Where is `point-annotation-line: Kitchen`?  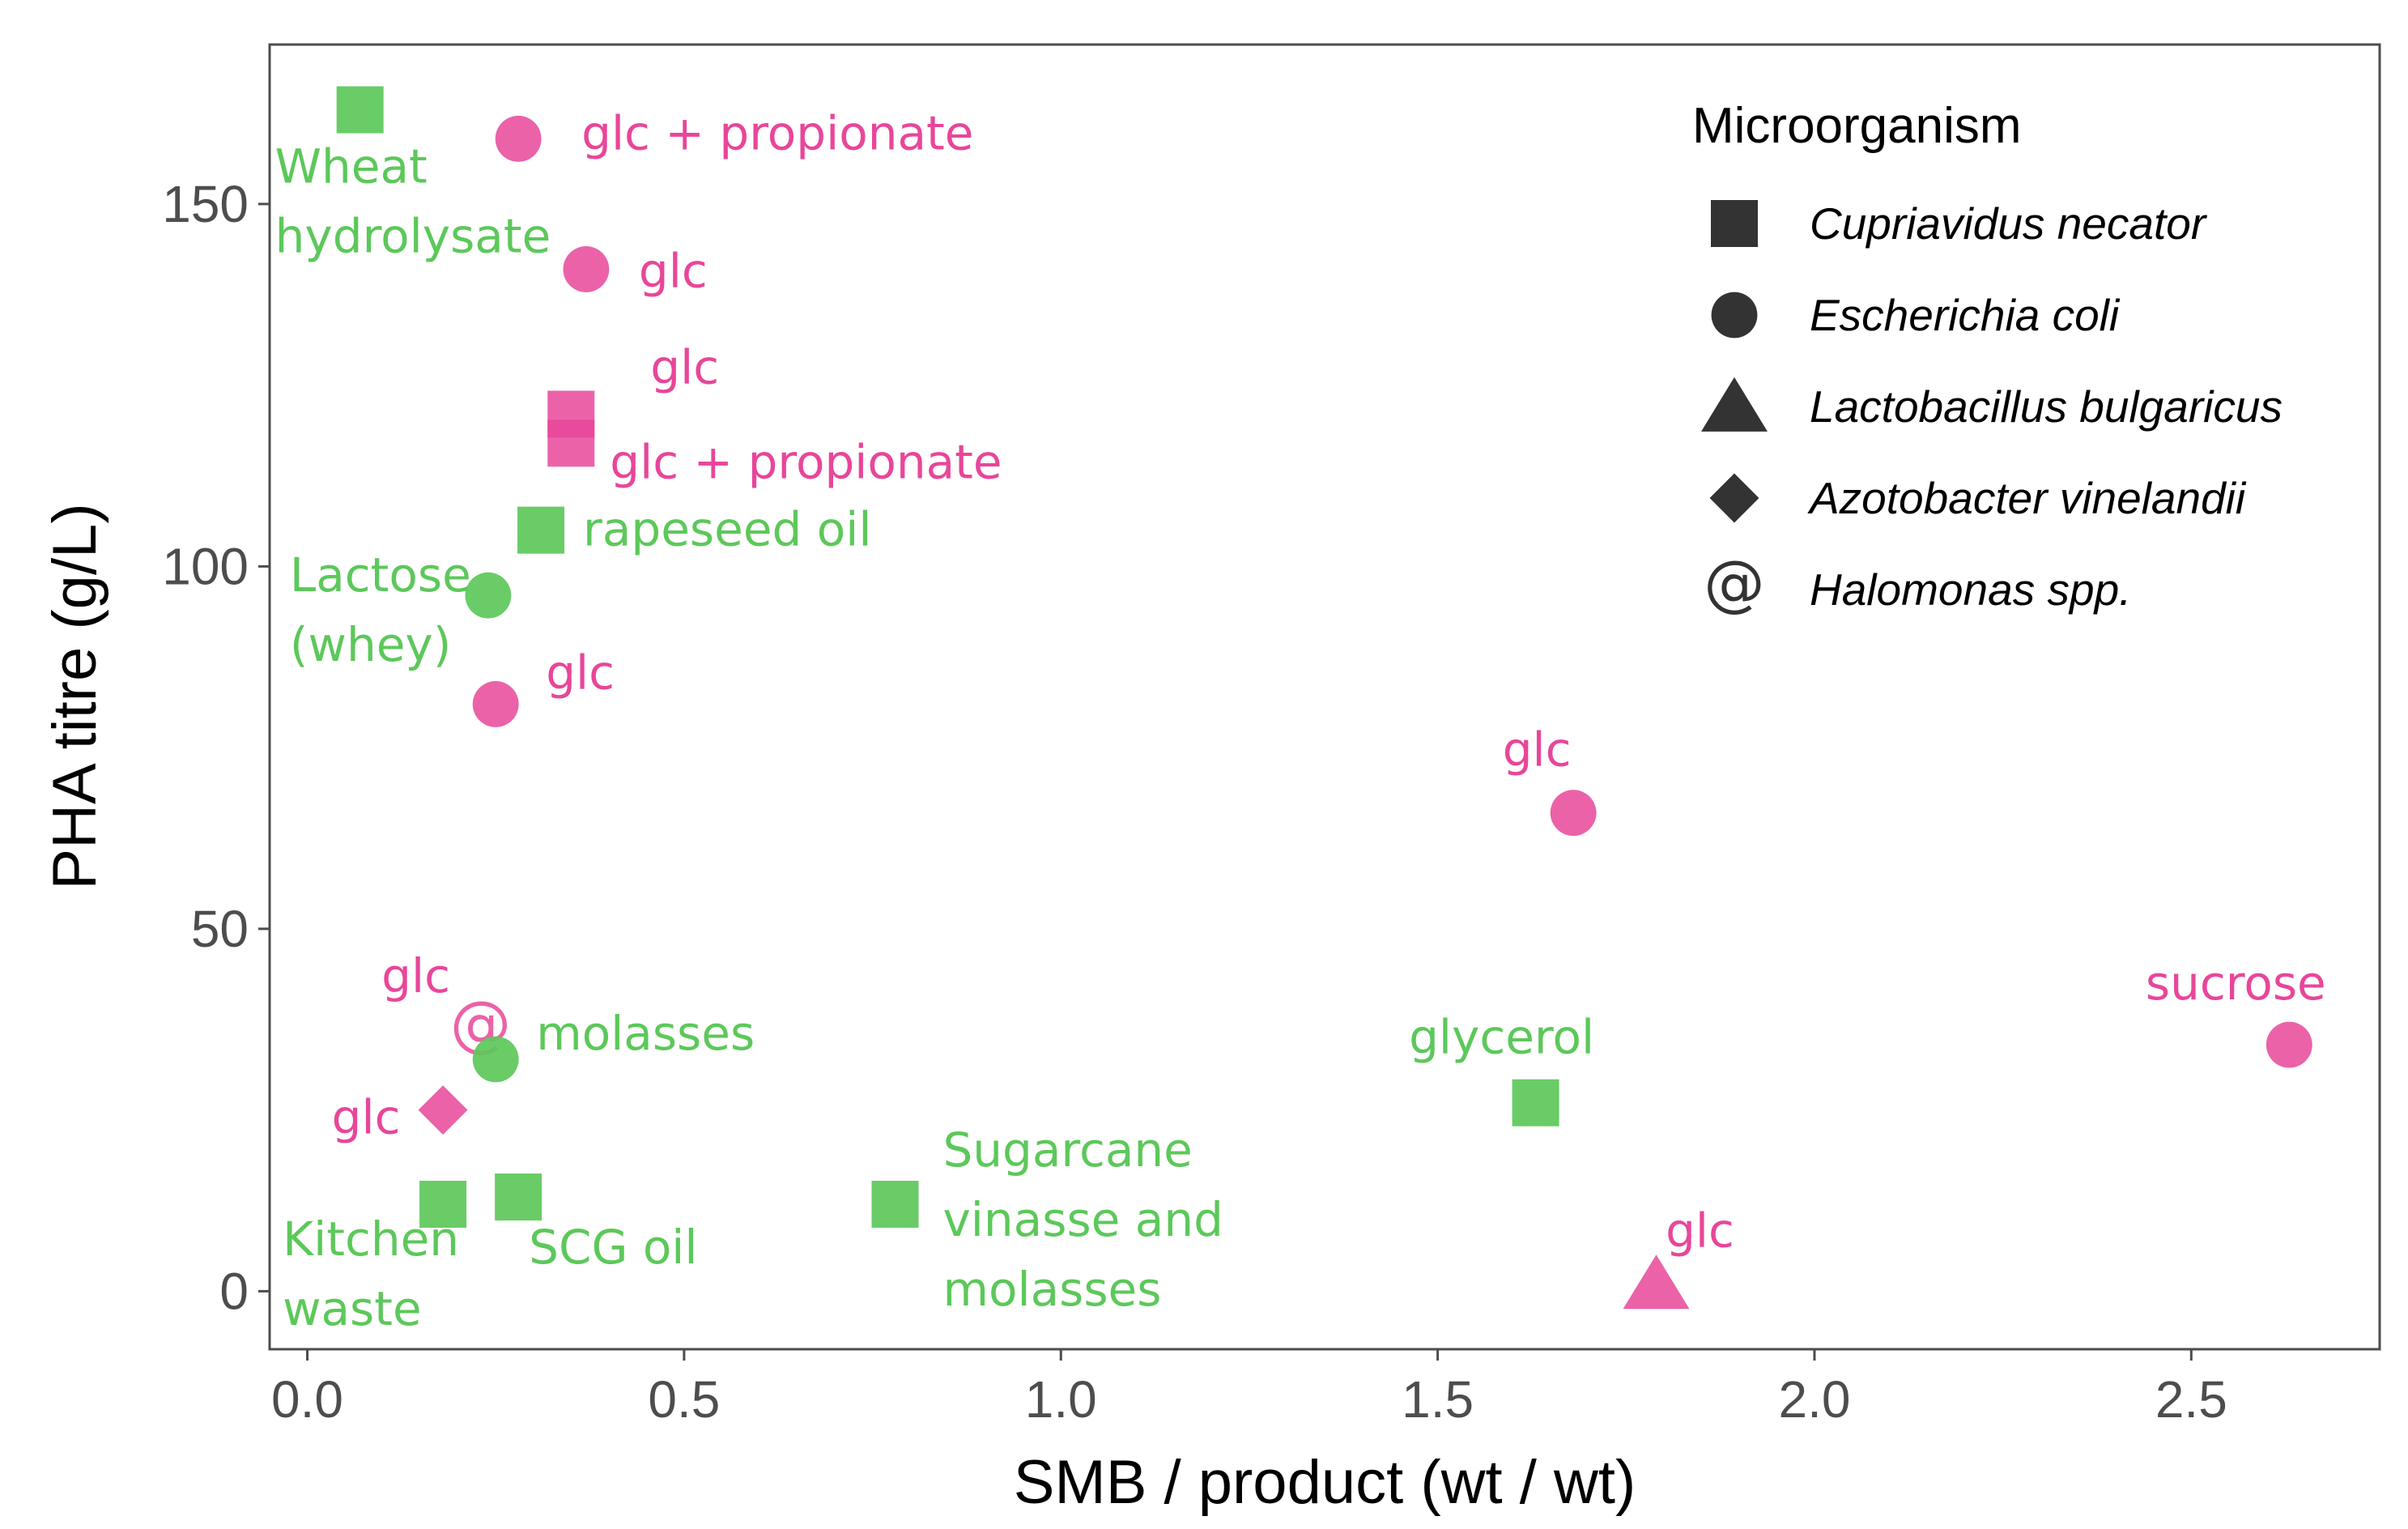
point-annotation-line: Kitchen is located at coordinates (371, 1239).